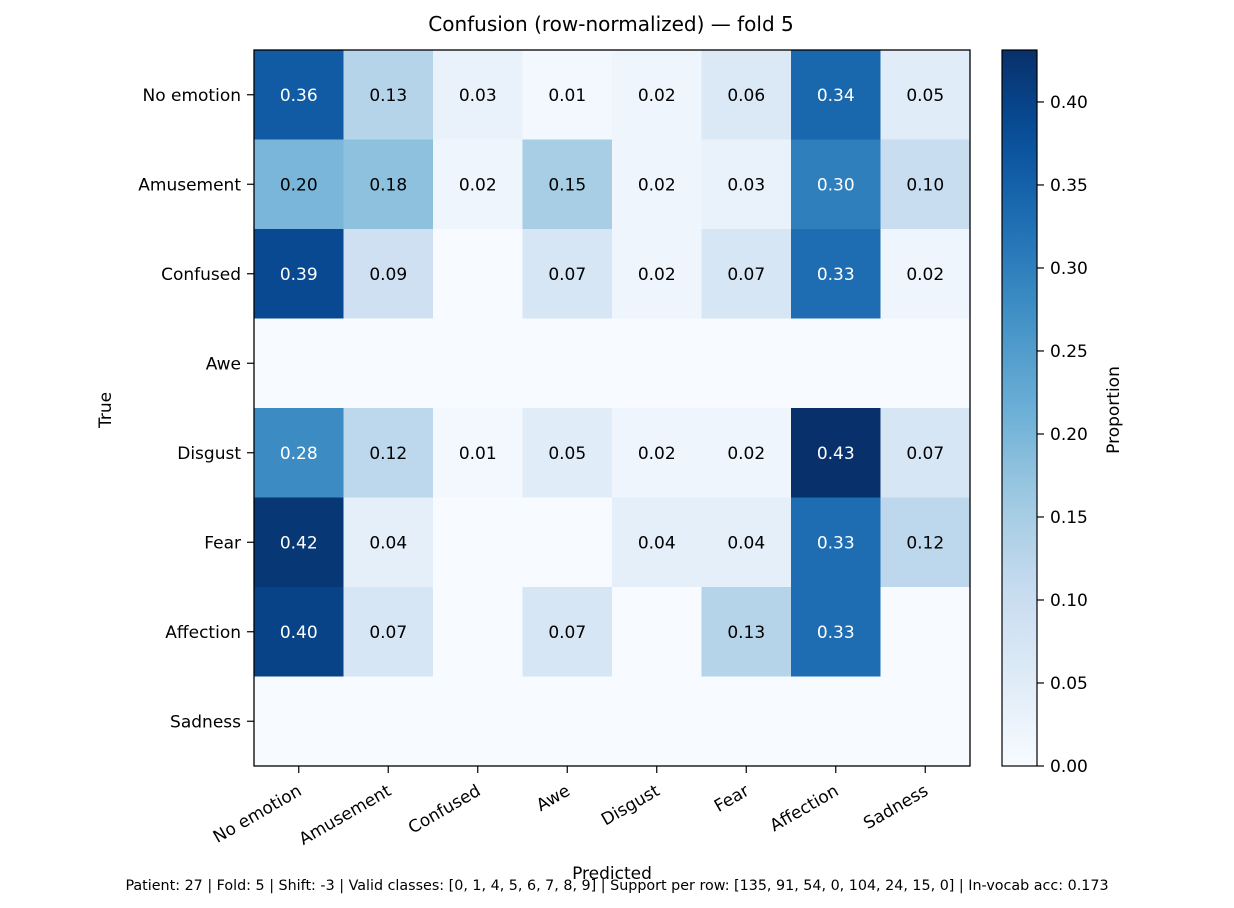 This screenshot has width=1234, height=908. I want to click on cell-value-label: 0.10, so click(925, 185).